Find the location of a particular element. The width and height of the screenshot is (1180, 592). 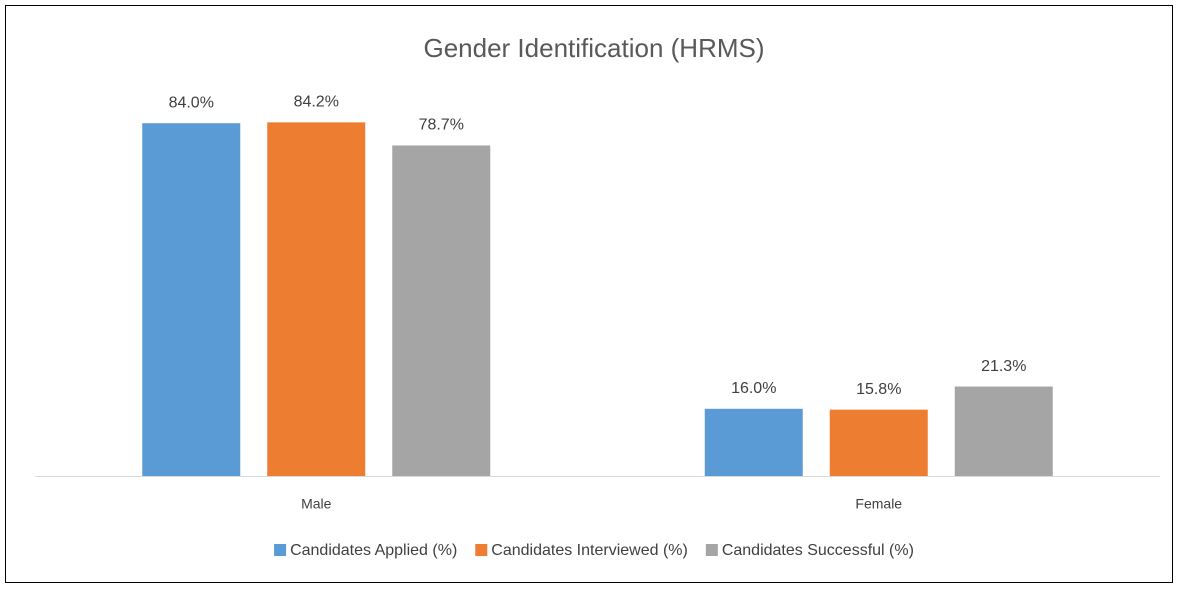

x-tick-label: Male is located at coordinates (316, 504).